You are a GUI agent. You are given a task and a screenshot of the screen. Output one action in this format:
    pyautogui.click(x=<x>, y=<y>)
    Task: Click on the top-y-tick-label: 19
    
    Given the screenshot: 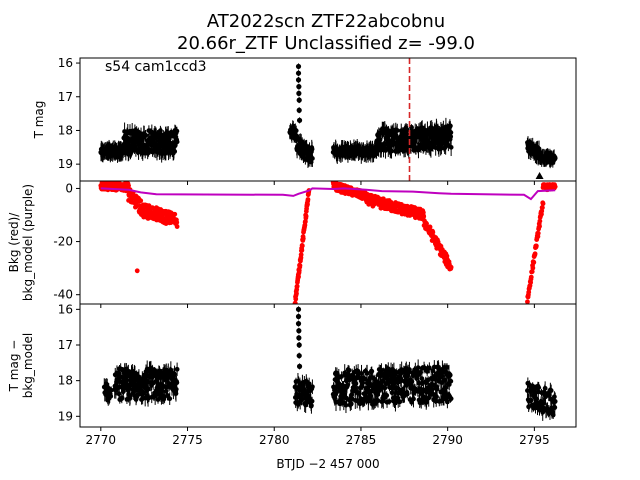 What is the action you would take?
    pyautogui.click(x=65, y=164)
    